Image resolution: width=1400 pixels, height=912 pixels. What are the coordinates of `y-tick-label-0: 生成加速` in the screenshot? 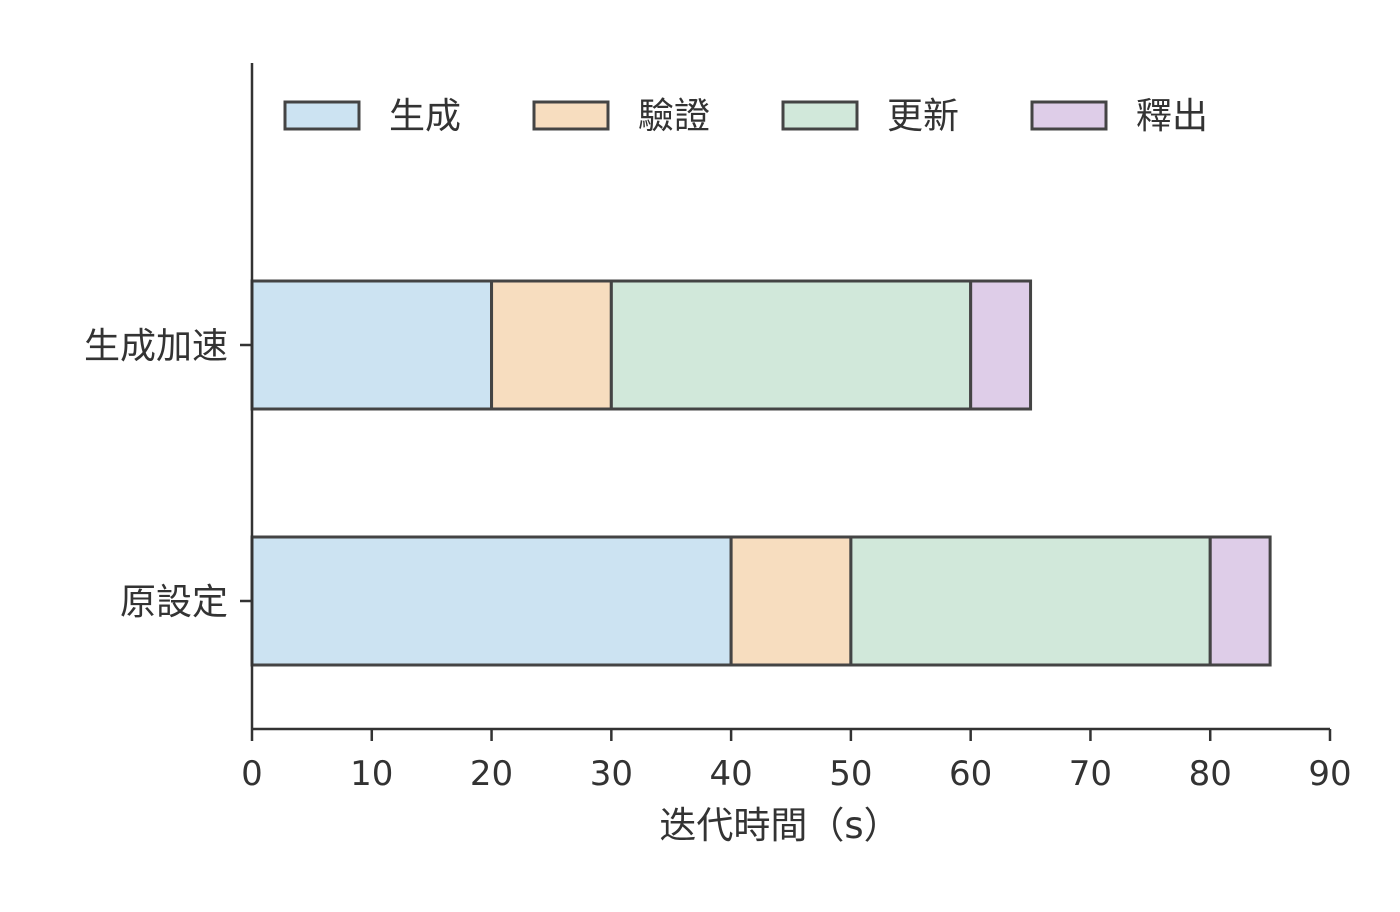 It's located at (156, 346).